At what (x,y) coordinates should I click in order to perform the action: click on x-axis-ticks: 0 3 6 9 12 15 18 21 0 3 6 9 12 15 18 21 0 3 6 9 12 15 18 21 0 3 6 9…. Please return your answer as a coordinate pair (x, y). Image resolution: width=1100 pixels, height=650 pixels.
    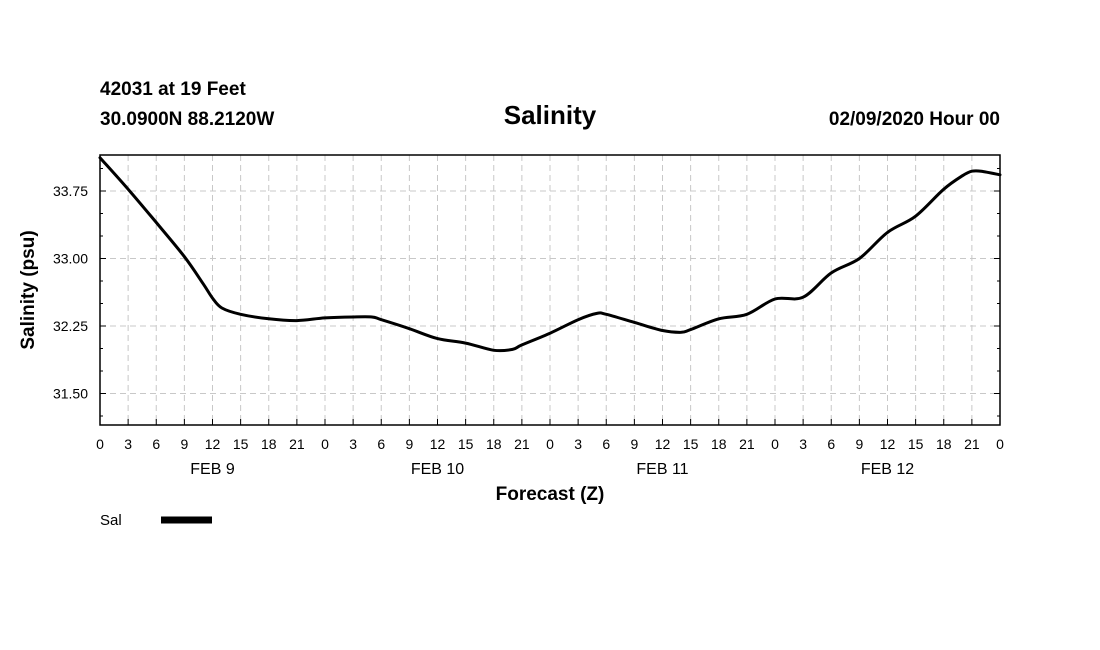
    Looking at the image, I should click on (550, 435).